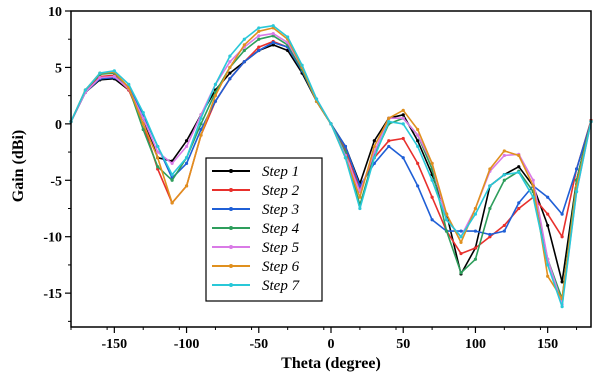 Image resolution: width=597 pixels, height=377 pixels. I want to click on legend-box, so click(264, 229).